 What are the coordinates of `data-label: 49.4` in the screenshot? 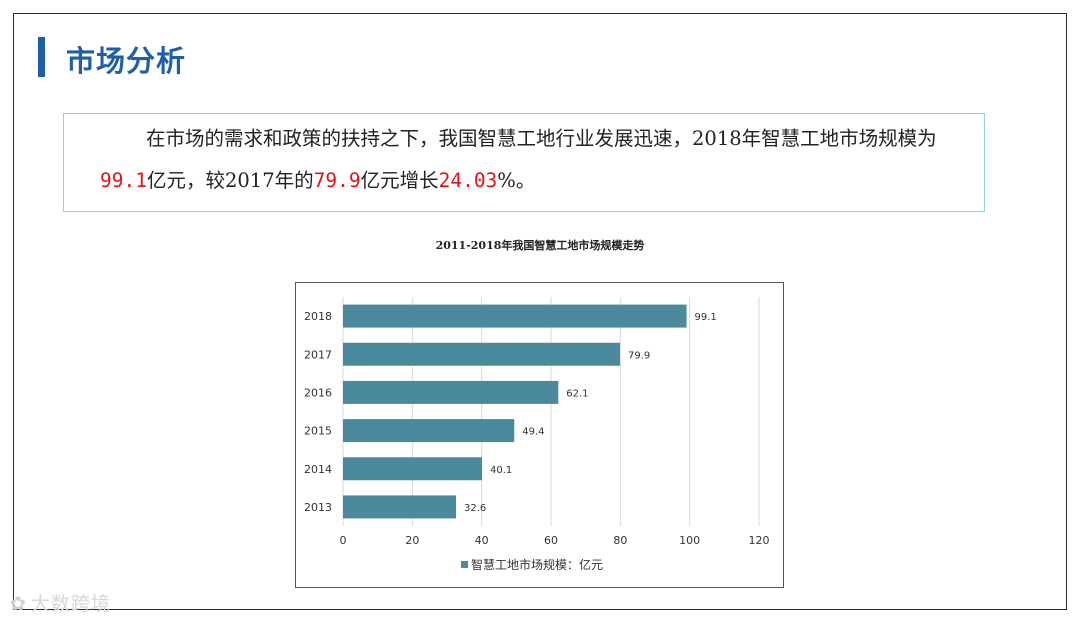 It's located at (533, 432).